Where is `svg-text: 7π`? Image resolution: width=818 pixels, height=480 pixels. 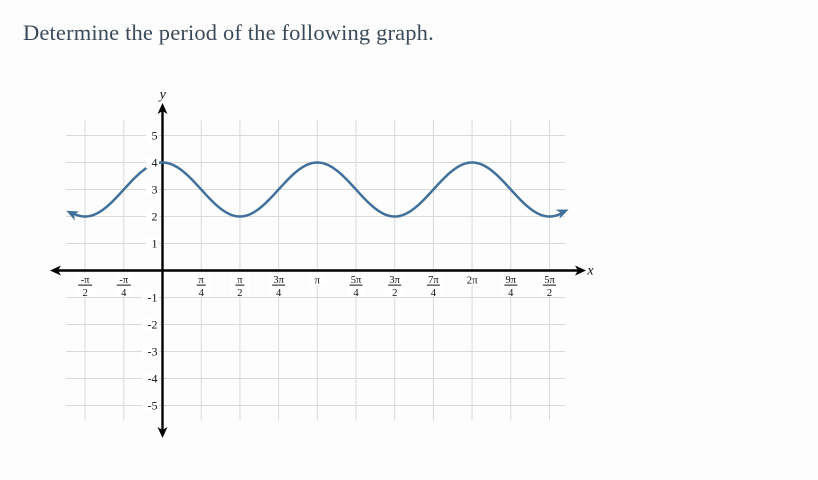 svg-text: 7π is located at coordinates (433, 280).